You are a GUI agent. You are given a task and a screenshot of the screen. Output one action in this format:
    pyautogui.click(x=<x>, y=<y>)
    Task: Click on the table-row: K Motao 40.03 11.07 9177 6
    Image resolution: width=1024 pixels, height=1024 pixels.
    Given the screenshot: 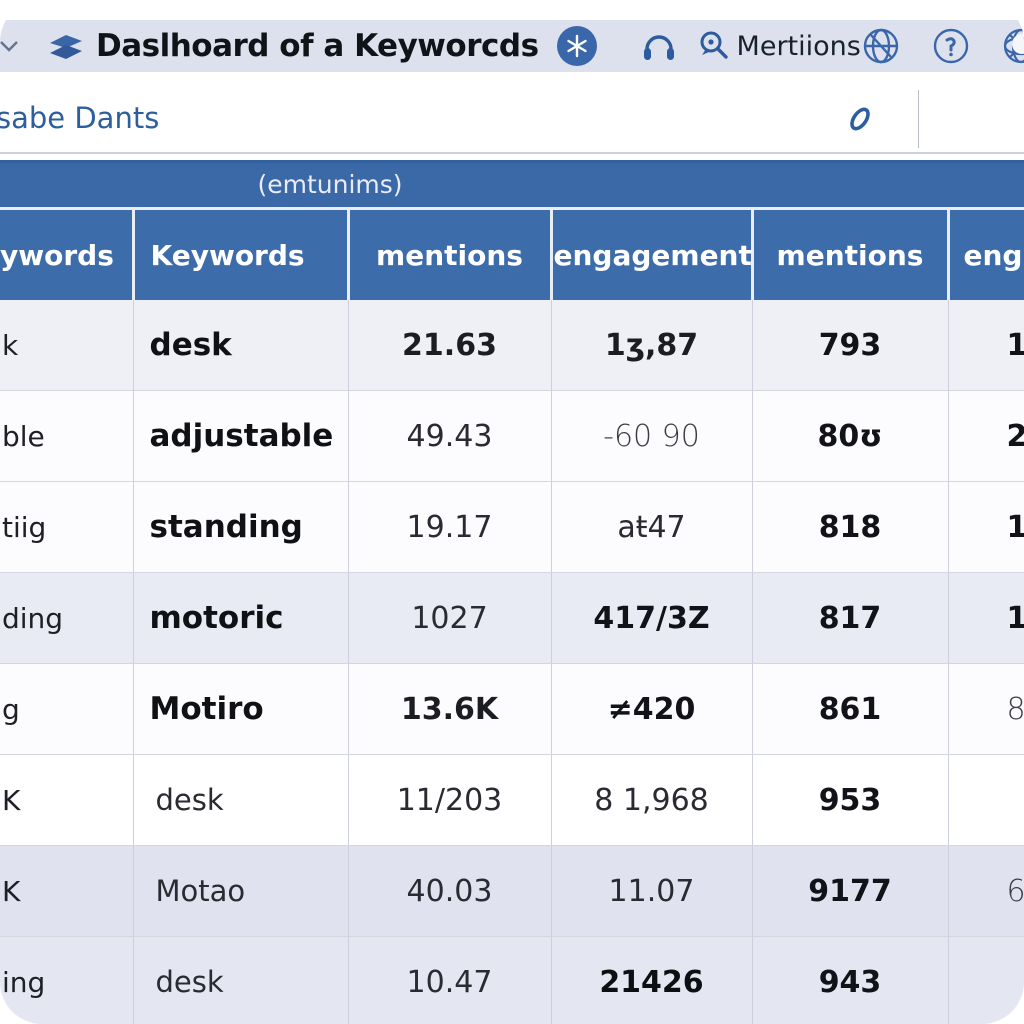 What is the action you would take?
    pyautogui.click(x=512, y=891)
    